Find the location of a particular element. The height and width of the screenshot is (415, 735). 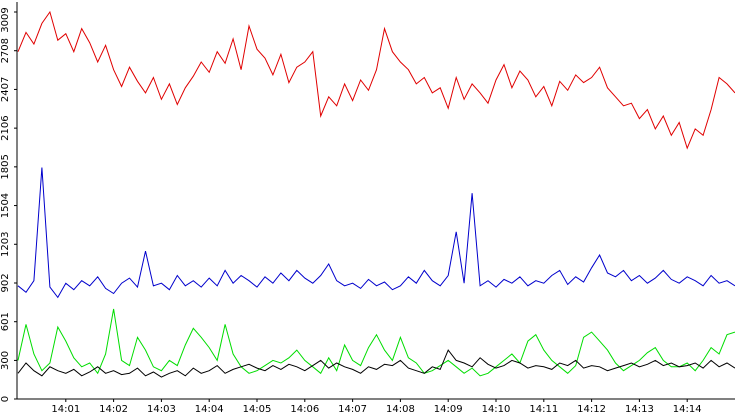

y-tick-label: 2407 is located at coordinates (5, 89).